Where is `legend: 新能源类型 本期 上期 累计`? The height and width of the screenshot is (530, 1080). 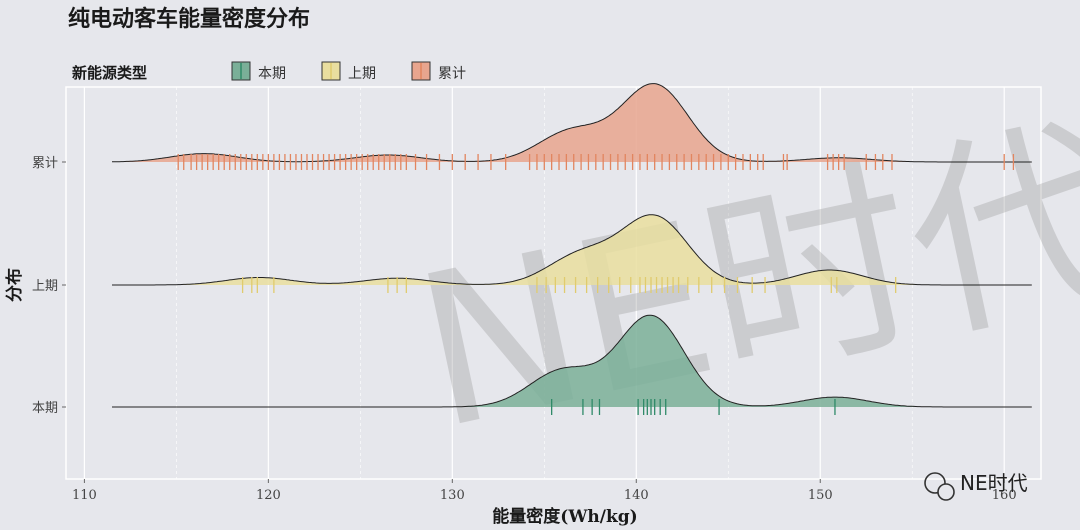 legend: 新能源类型 本期 上期 累计 is located at coordinates (269, 71).